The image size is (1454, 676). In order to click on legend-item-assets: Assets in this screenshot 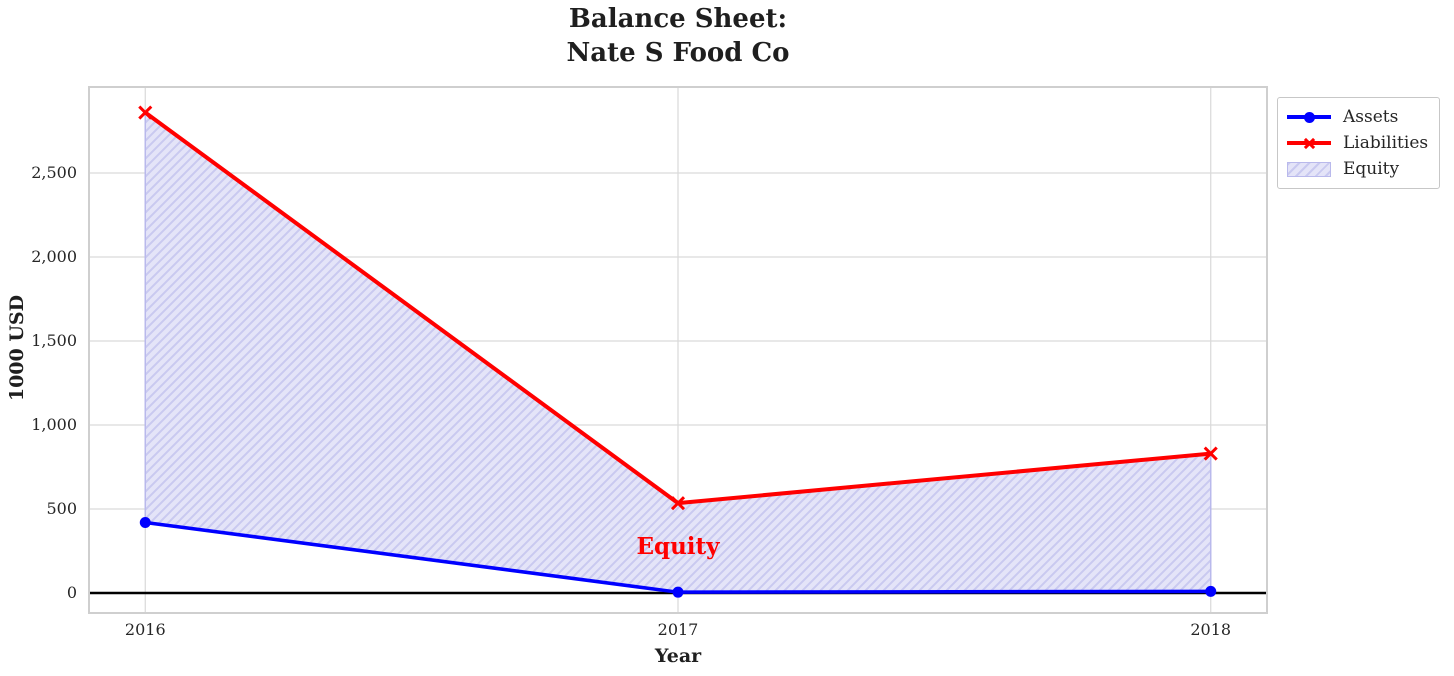, I will do `click(1358, 117)`.